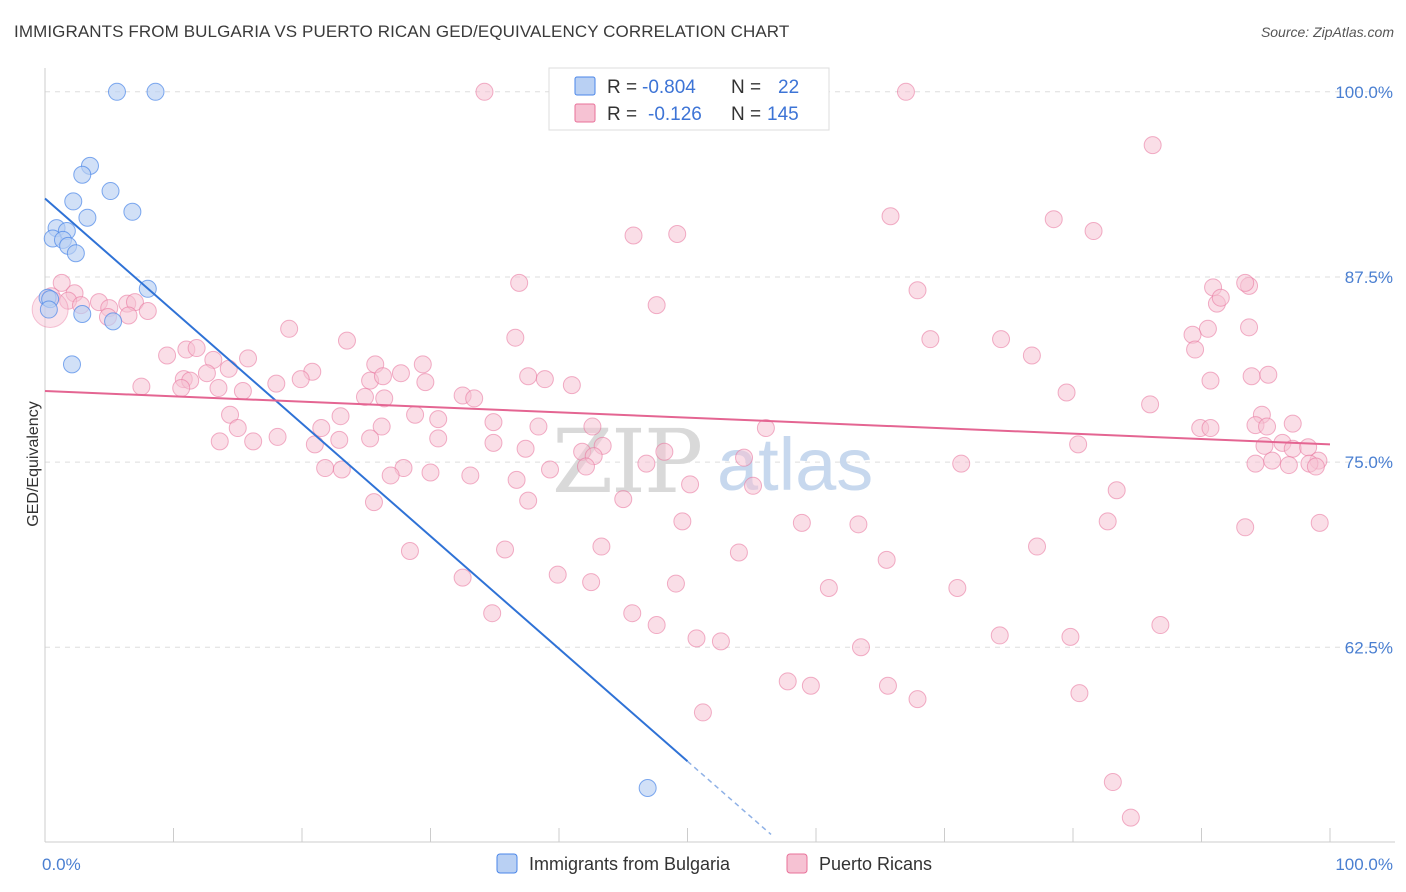 Image resolution: width=1406 pixels, height=892 pixels. What do you see at coordinates (1364, 864) in the screenshot?
I see `x-tick-label: 100.0%` at bounding box center [1364, 864].